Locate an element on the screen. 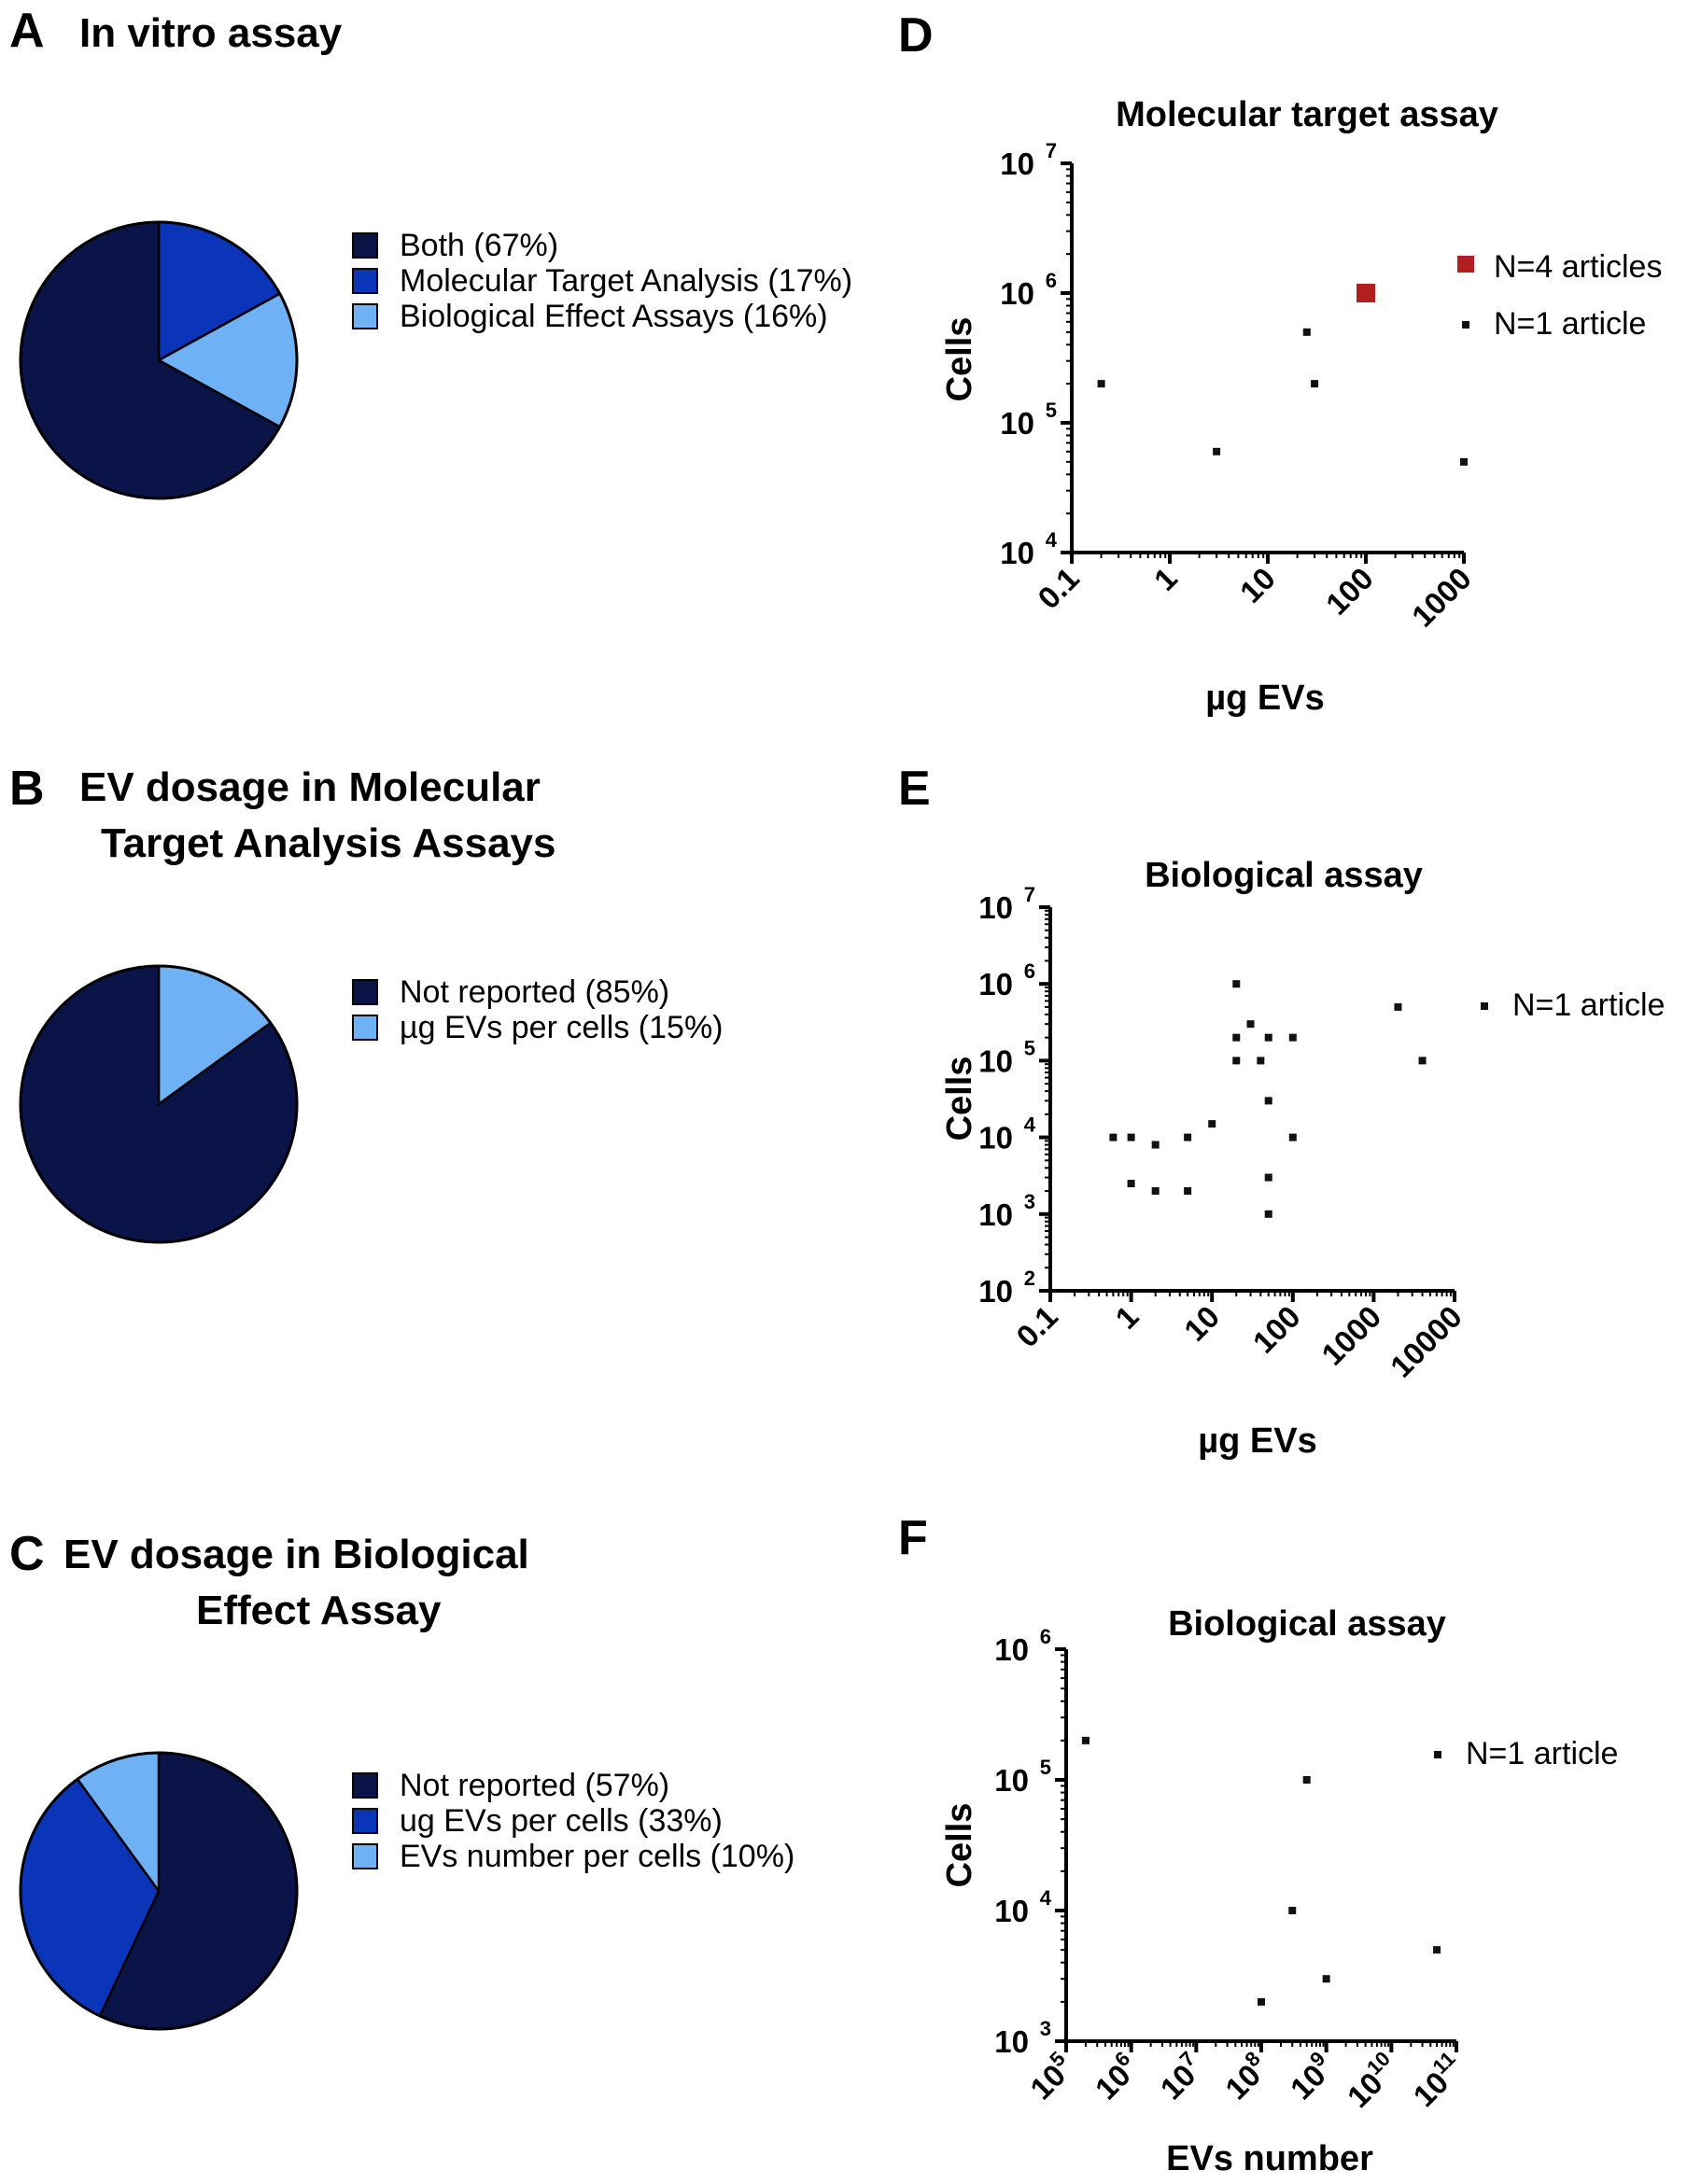  y-axis-label-e: Cells is located at coordinates (959, 1099).